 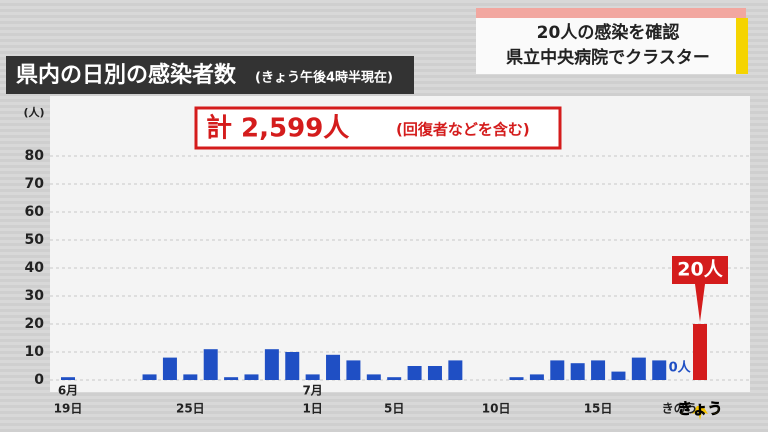 I want to click on y-tick-label: 40, so click(x=35, y=268).